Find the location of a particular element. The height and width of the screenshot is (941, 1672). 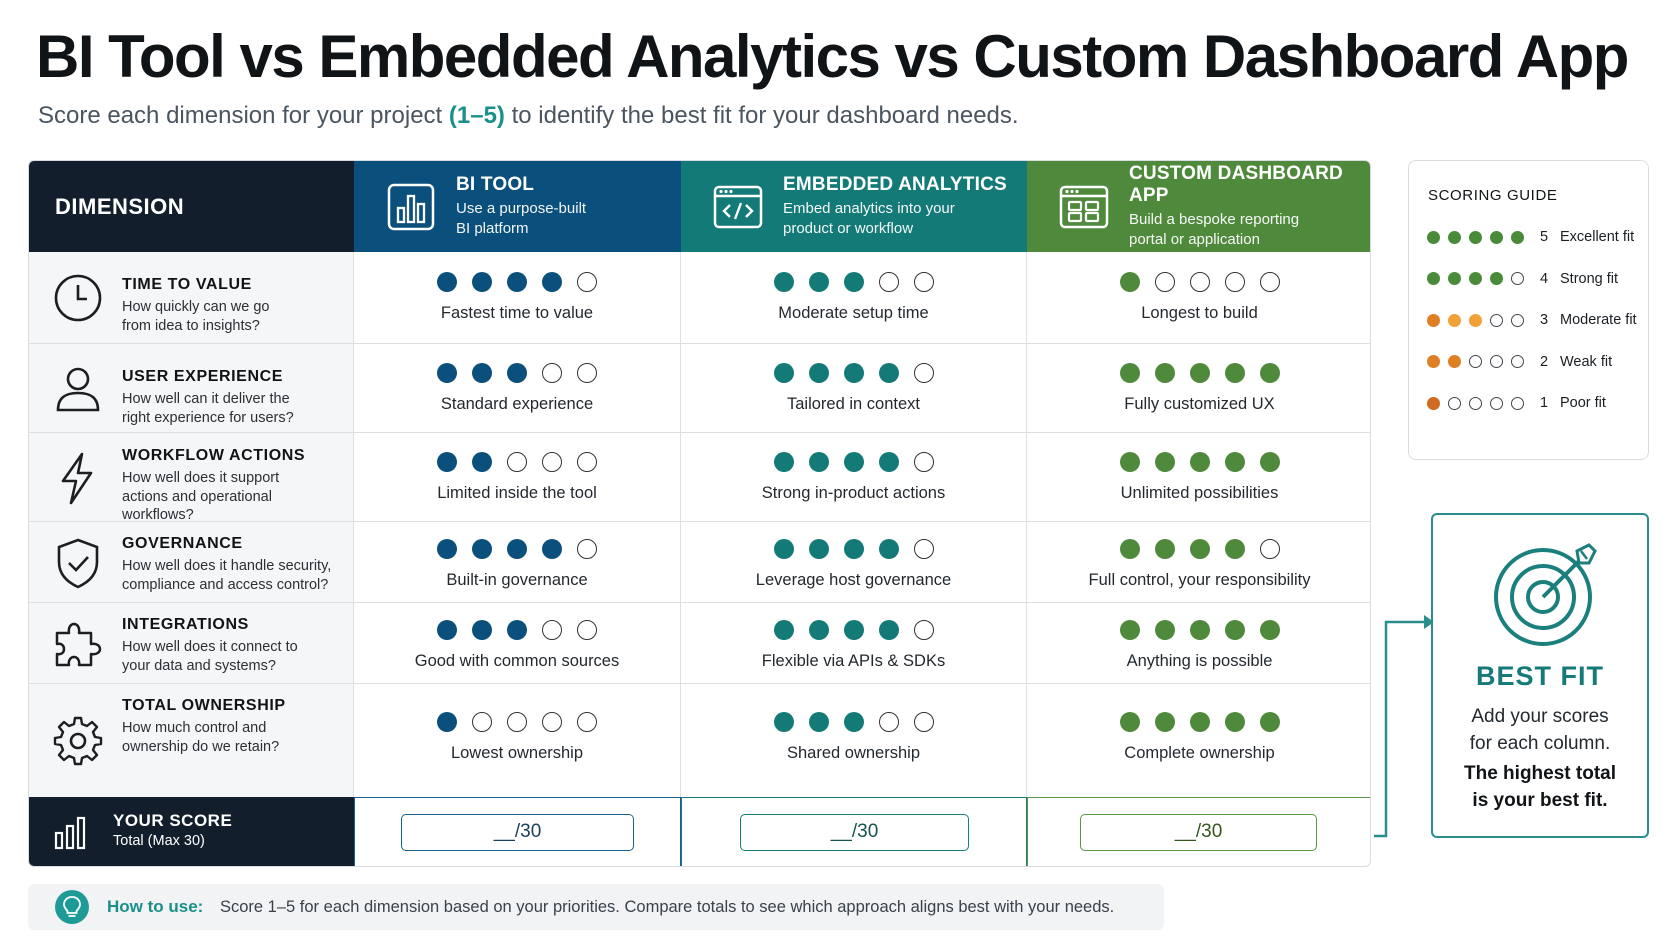

score-label: Lowest ownership is located at coordinates (517, 753).